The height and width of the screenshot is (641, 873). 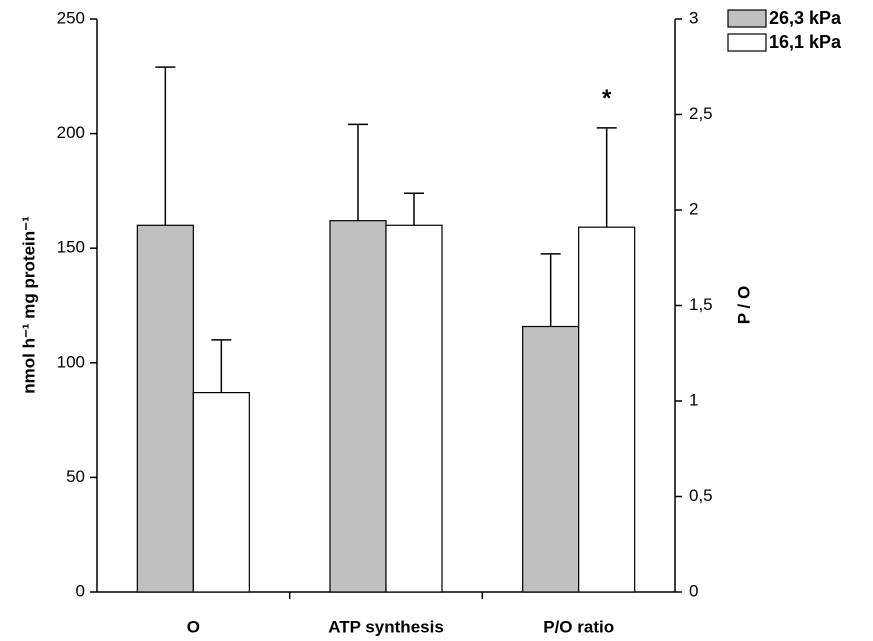 What do you see at coordinates (75, 476) in the screenshot?
I see `y-tick-label: 50` at bounding box center [75, 476].